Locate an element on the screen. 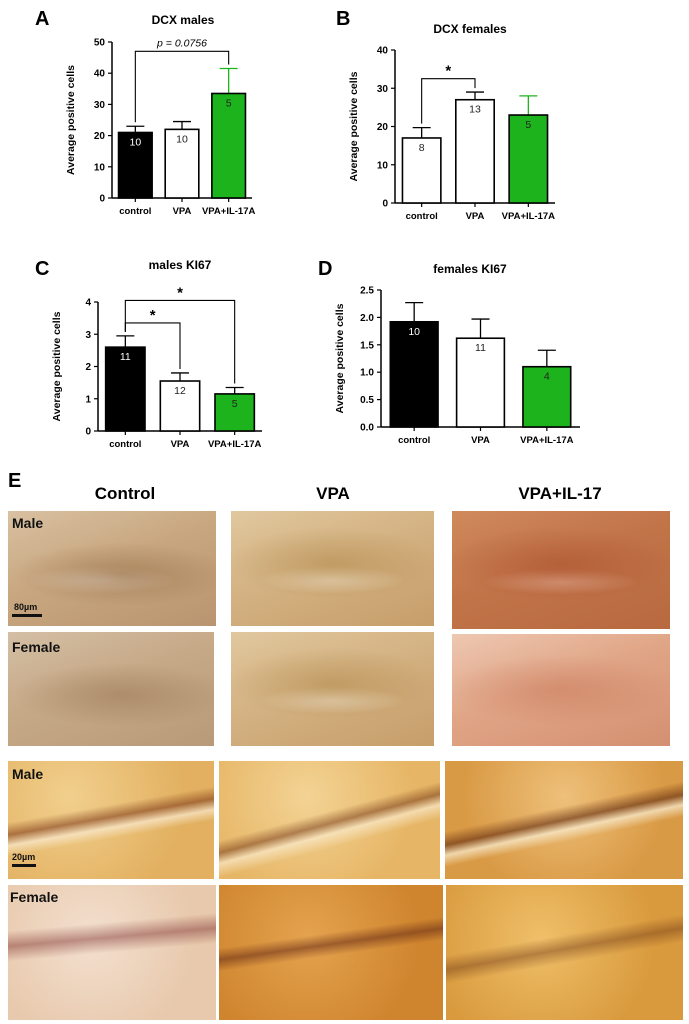 This screenshot has height=1024, width=689. y-tick-label: 4 is located at coordinates (88, 303).